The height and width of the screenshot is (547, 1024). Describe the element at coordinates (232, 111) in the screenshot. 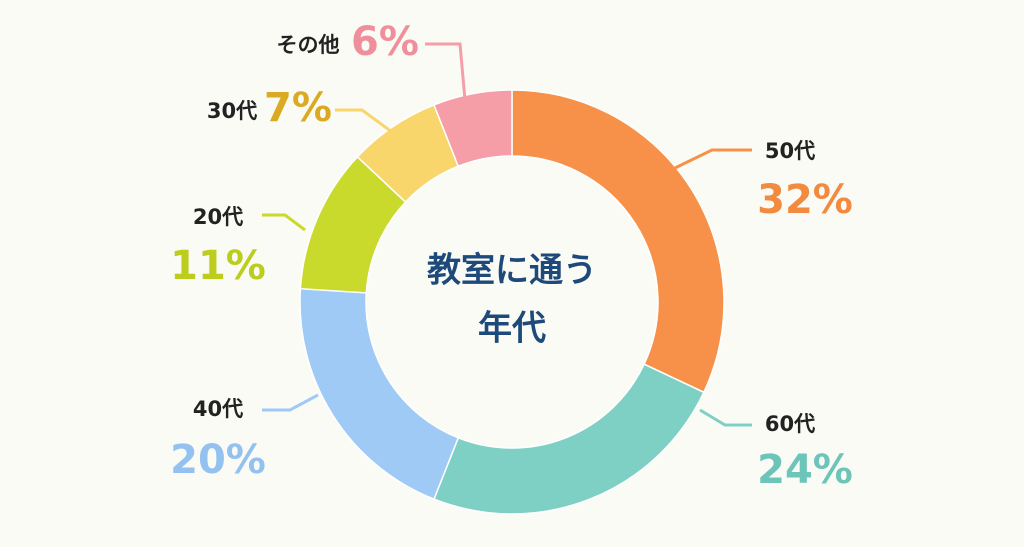

I see `slice-label: 30代` at that location.